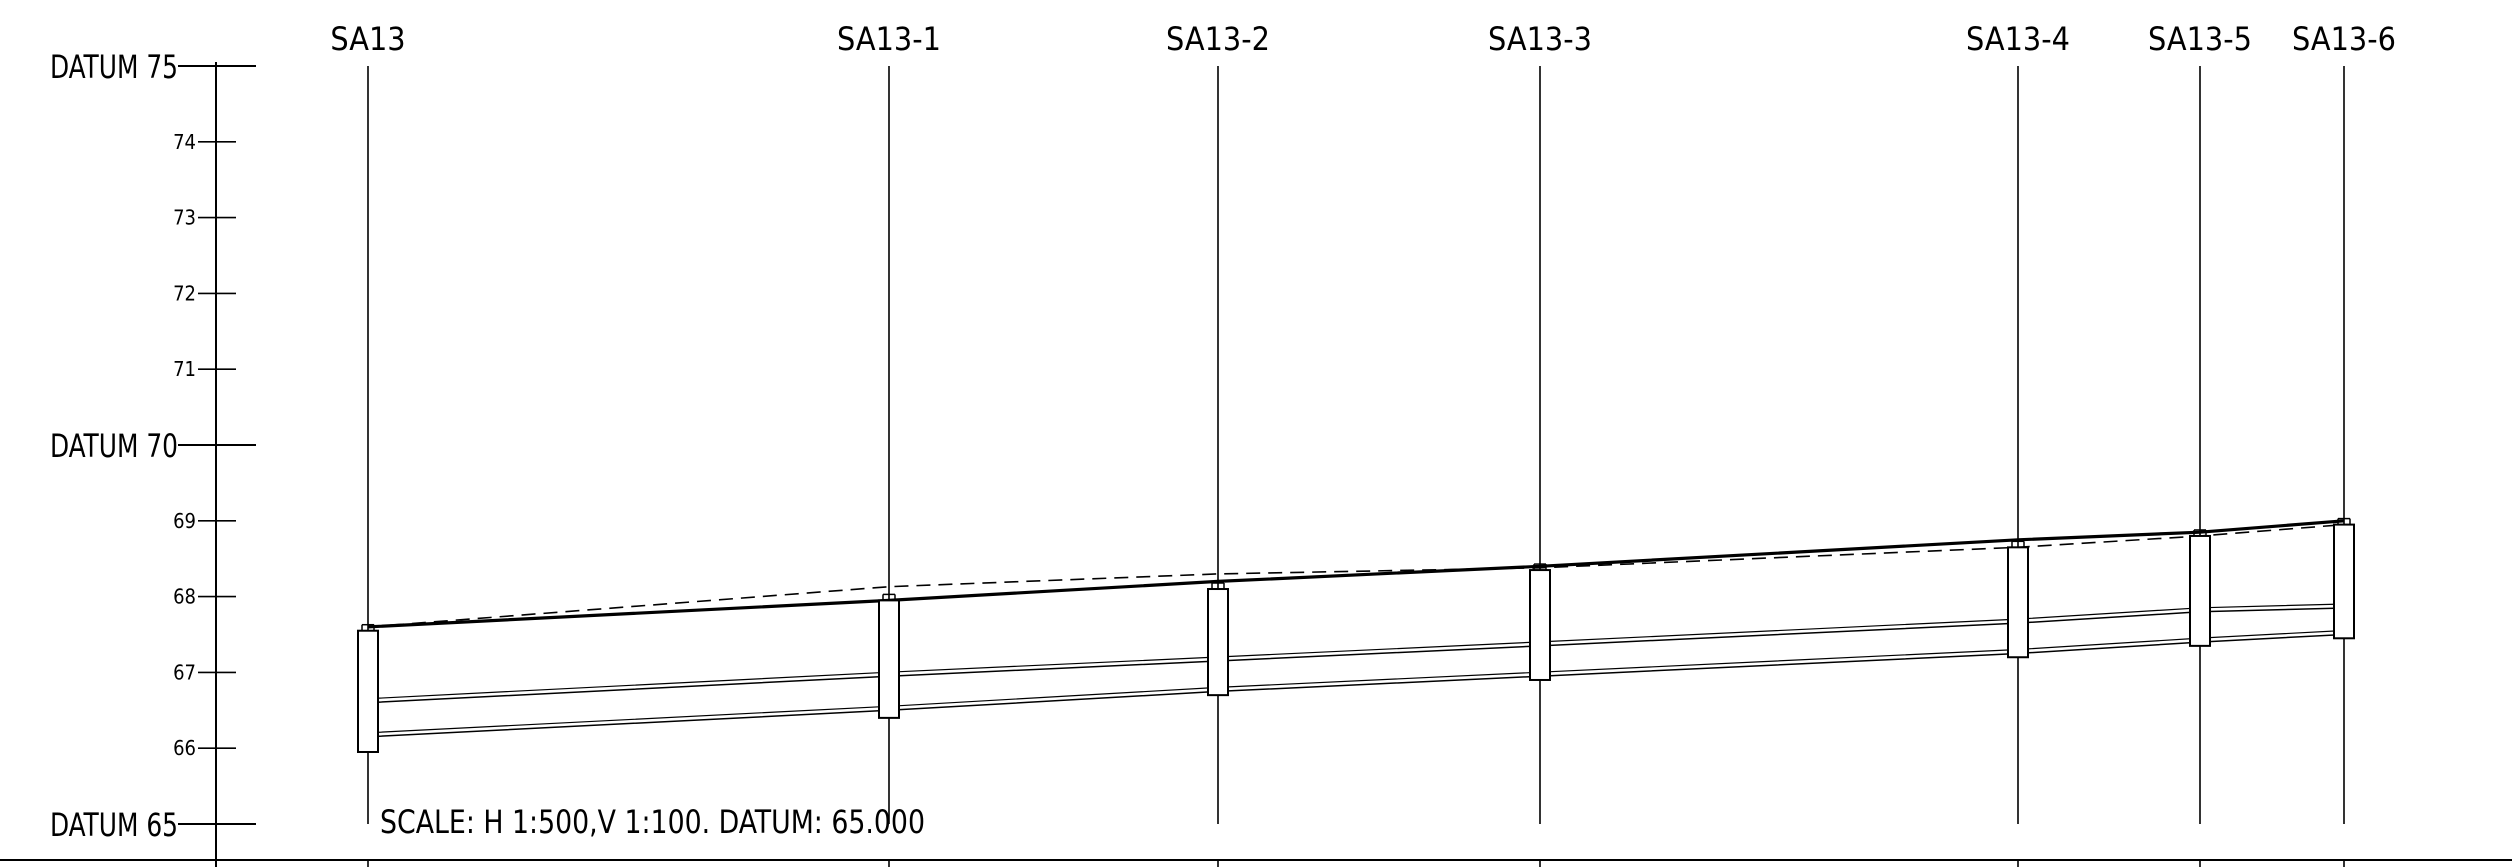  I want to click on minor-tick-label: 68, so click(184, 597).